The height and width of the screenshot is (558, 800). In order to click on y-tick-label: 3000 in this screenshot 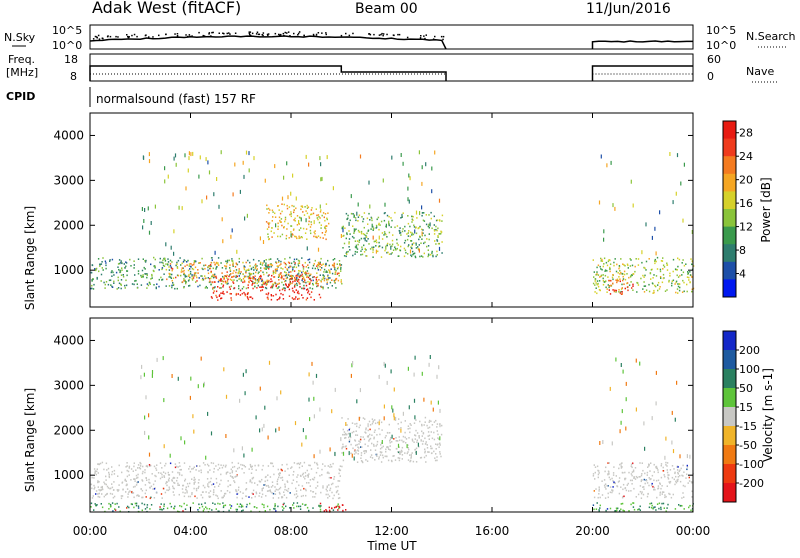, I will do `click(68, 180)`.